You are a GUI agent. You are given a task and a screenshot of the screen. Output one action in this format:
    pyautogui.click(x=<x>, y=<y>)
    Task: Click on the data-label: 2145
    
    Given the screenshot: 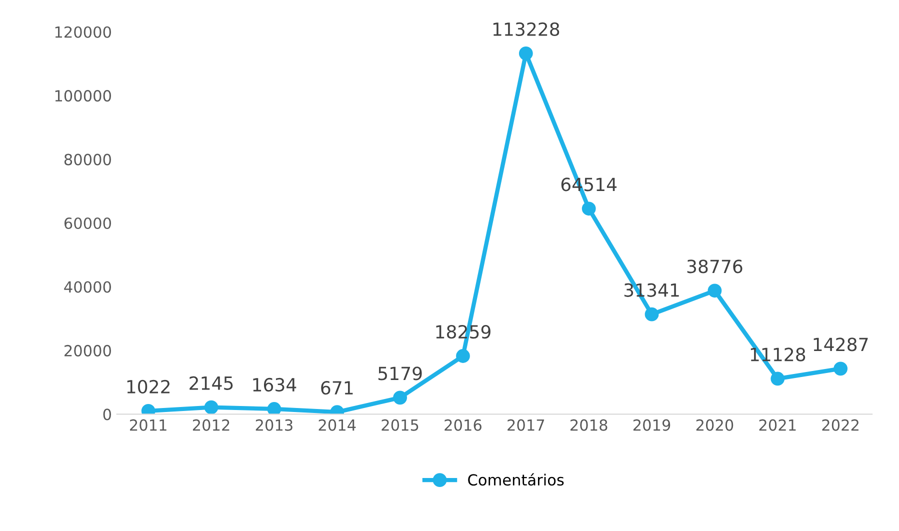 What is the action you would take?
    pyautogui.click(x=211, y=383)
    